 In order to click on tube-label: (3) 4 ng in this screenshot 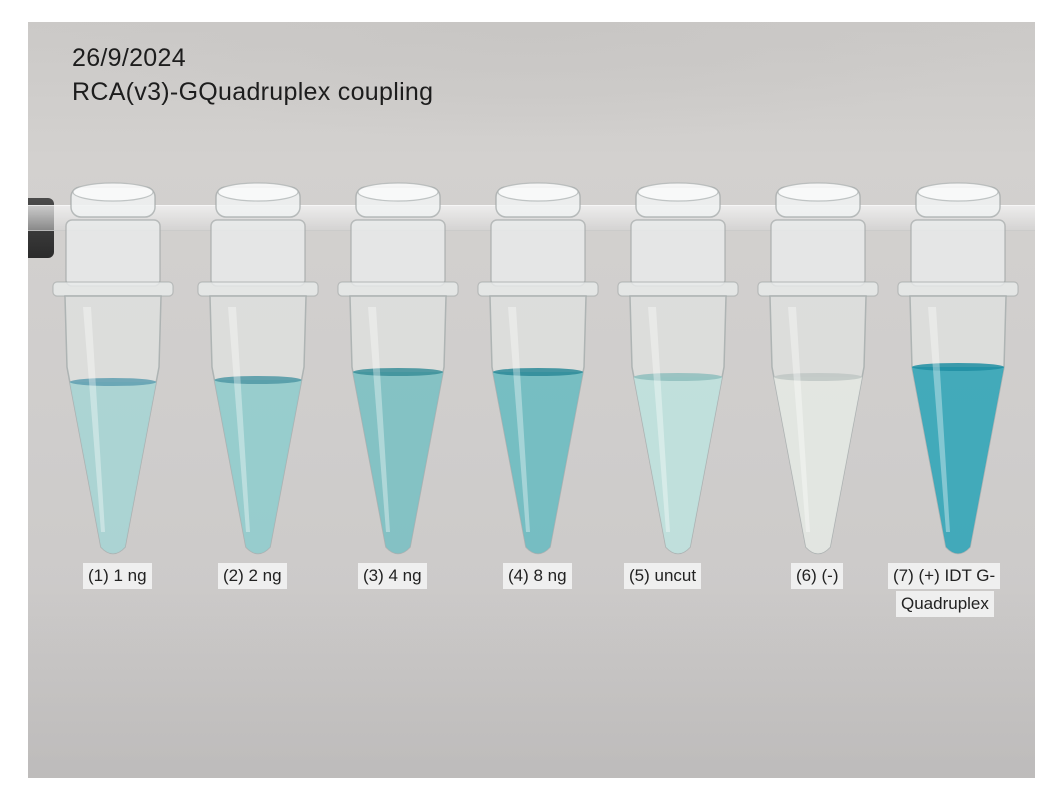, I will do `click(392, 576)`.